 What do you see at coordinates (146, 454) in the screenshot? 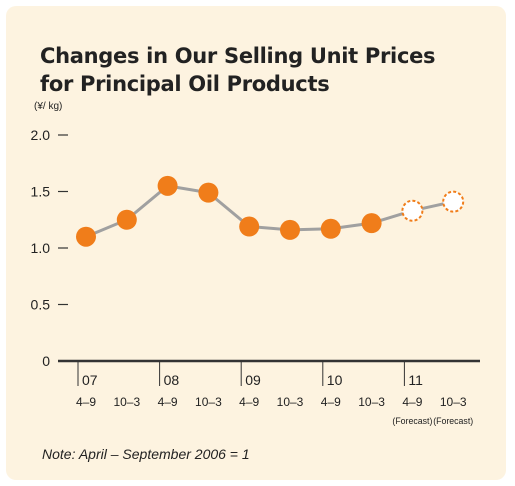
I see `chart-note: Note: April – September 2006 = 1` at bounding box center [146, 454].